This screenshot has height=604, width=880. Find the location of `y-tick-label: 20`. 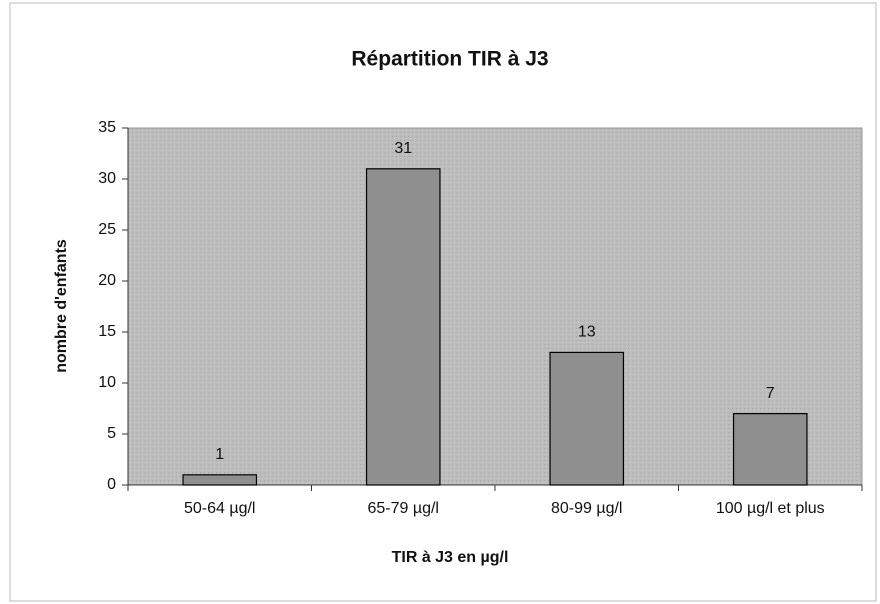

y-tick-label: 20 is located at coordinates (107, 280).